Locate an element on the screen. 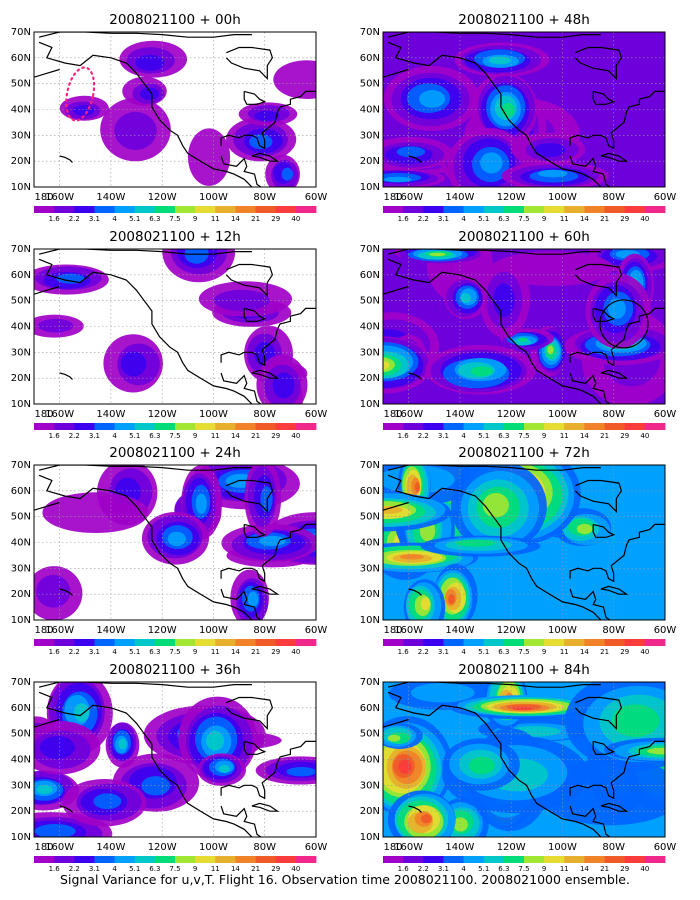 This screenshot has width=700, height=900. panel-title: 2008021100 + 60h is located at coordinates (524, 237).